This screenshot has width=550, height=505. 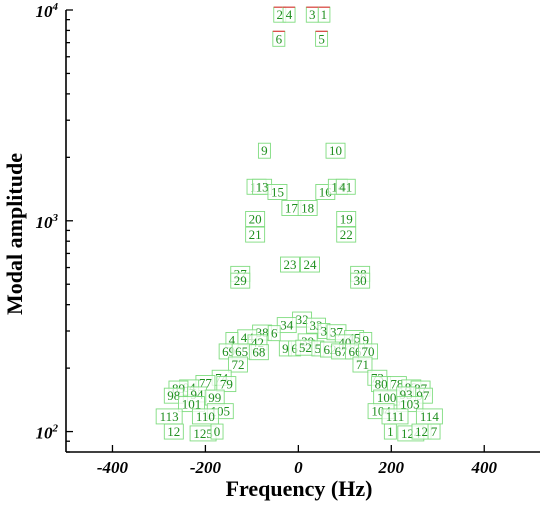 I want to click on mode-marker-label: 71, so click(x=362, y=364).